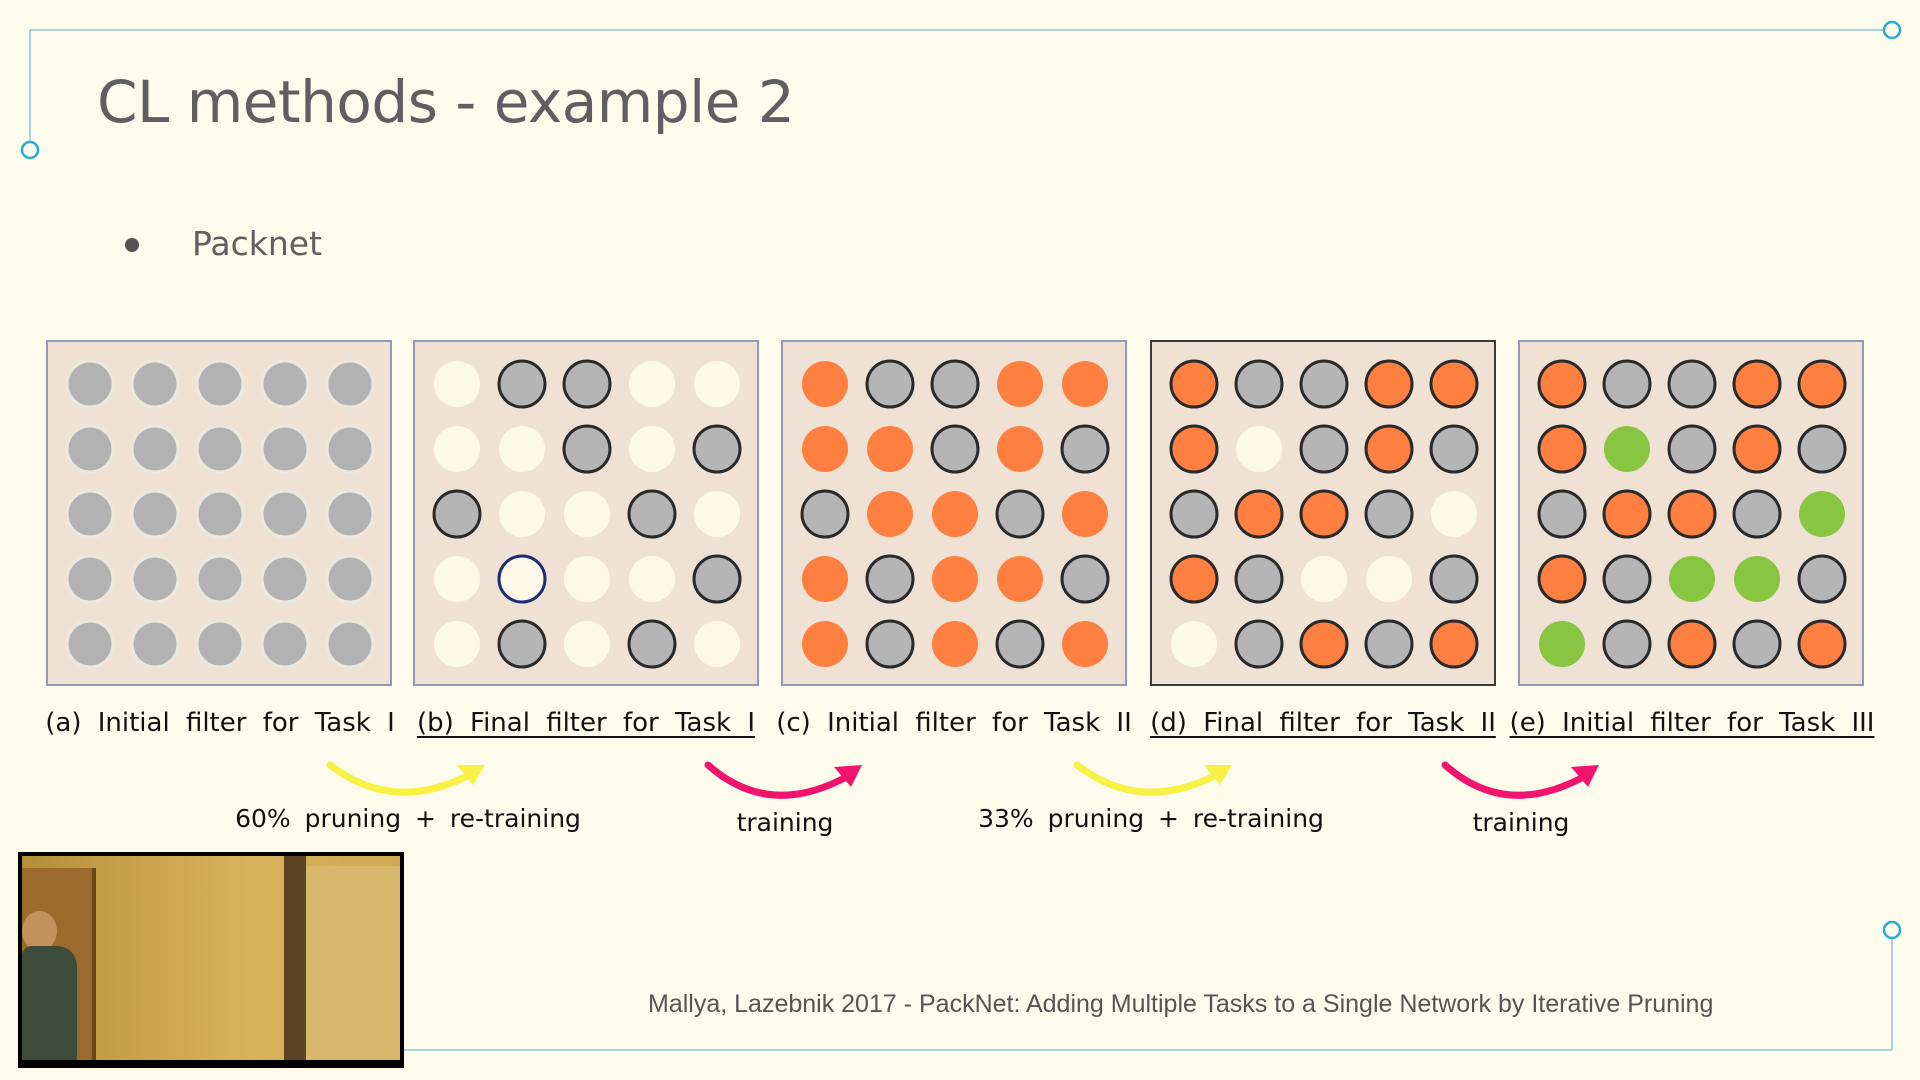  I want to click on panel-e, so click(1691, 513).